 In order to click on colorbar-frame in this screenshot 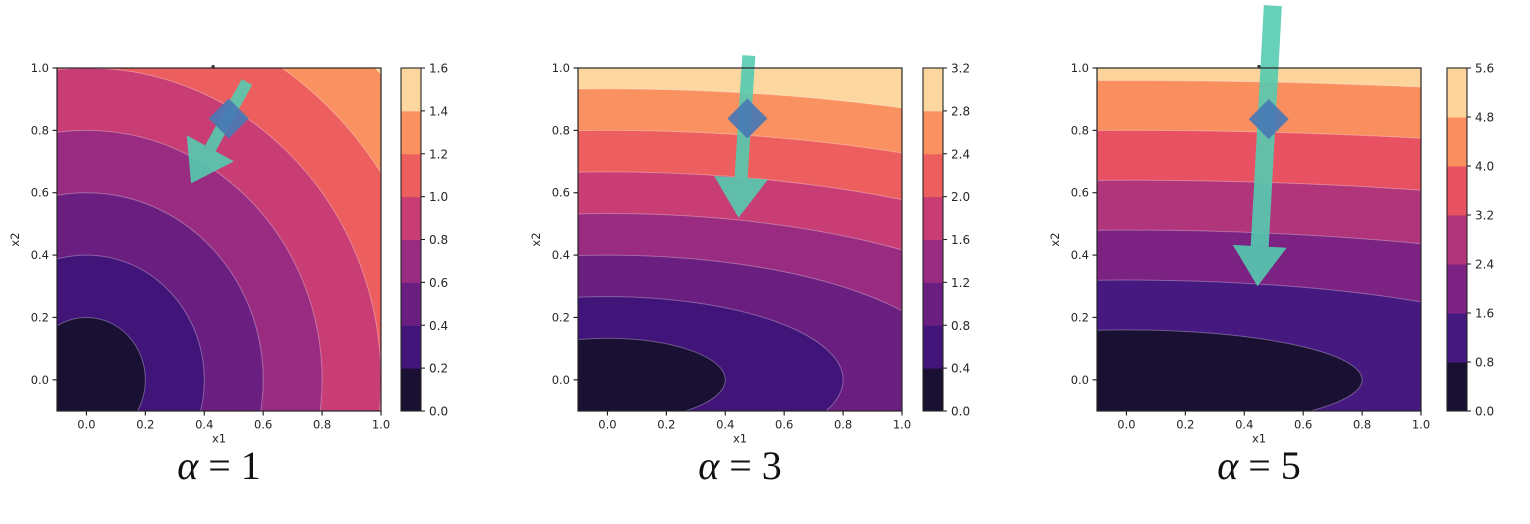, I will do `click(1457, 239)`.